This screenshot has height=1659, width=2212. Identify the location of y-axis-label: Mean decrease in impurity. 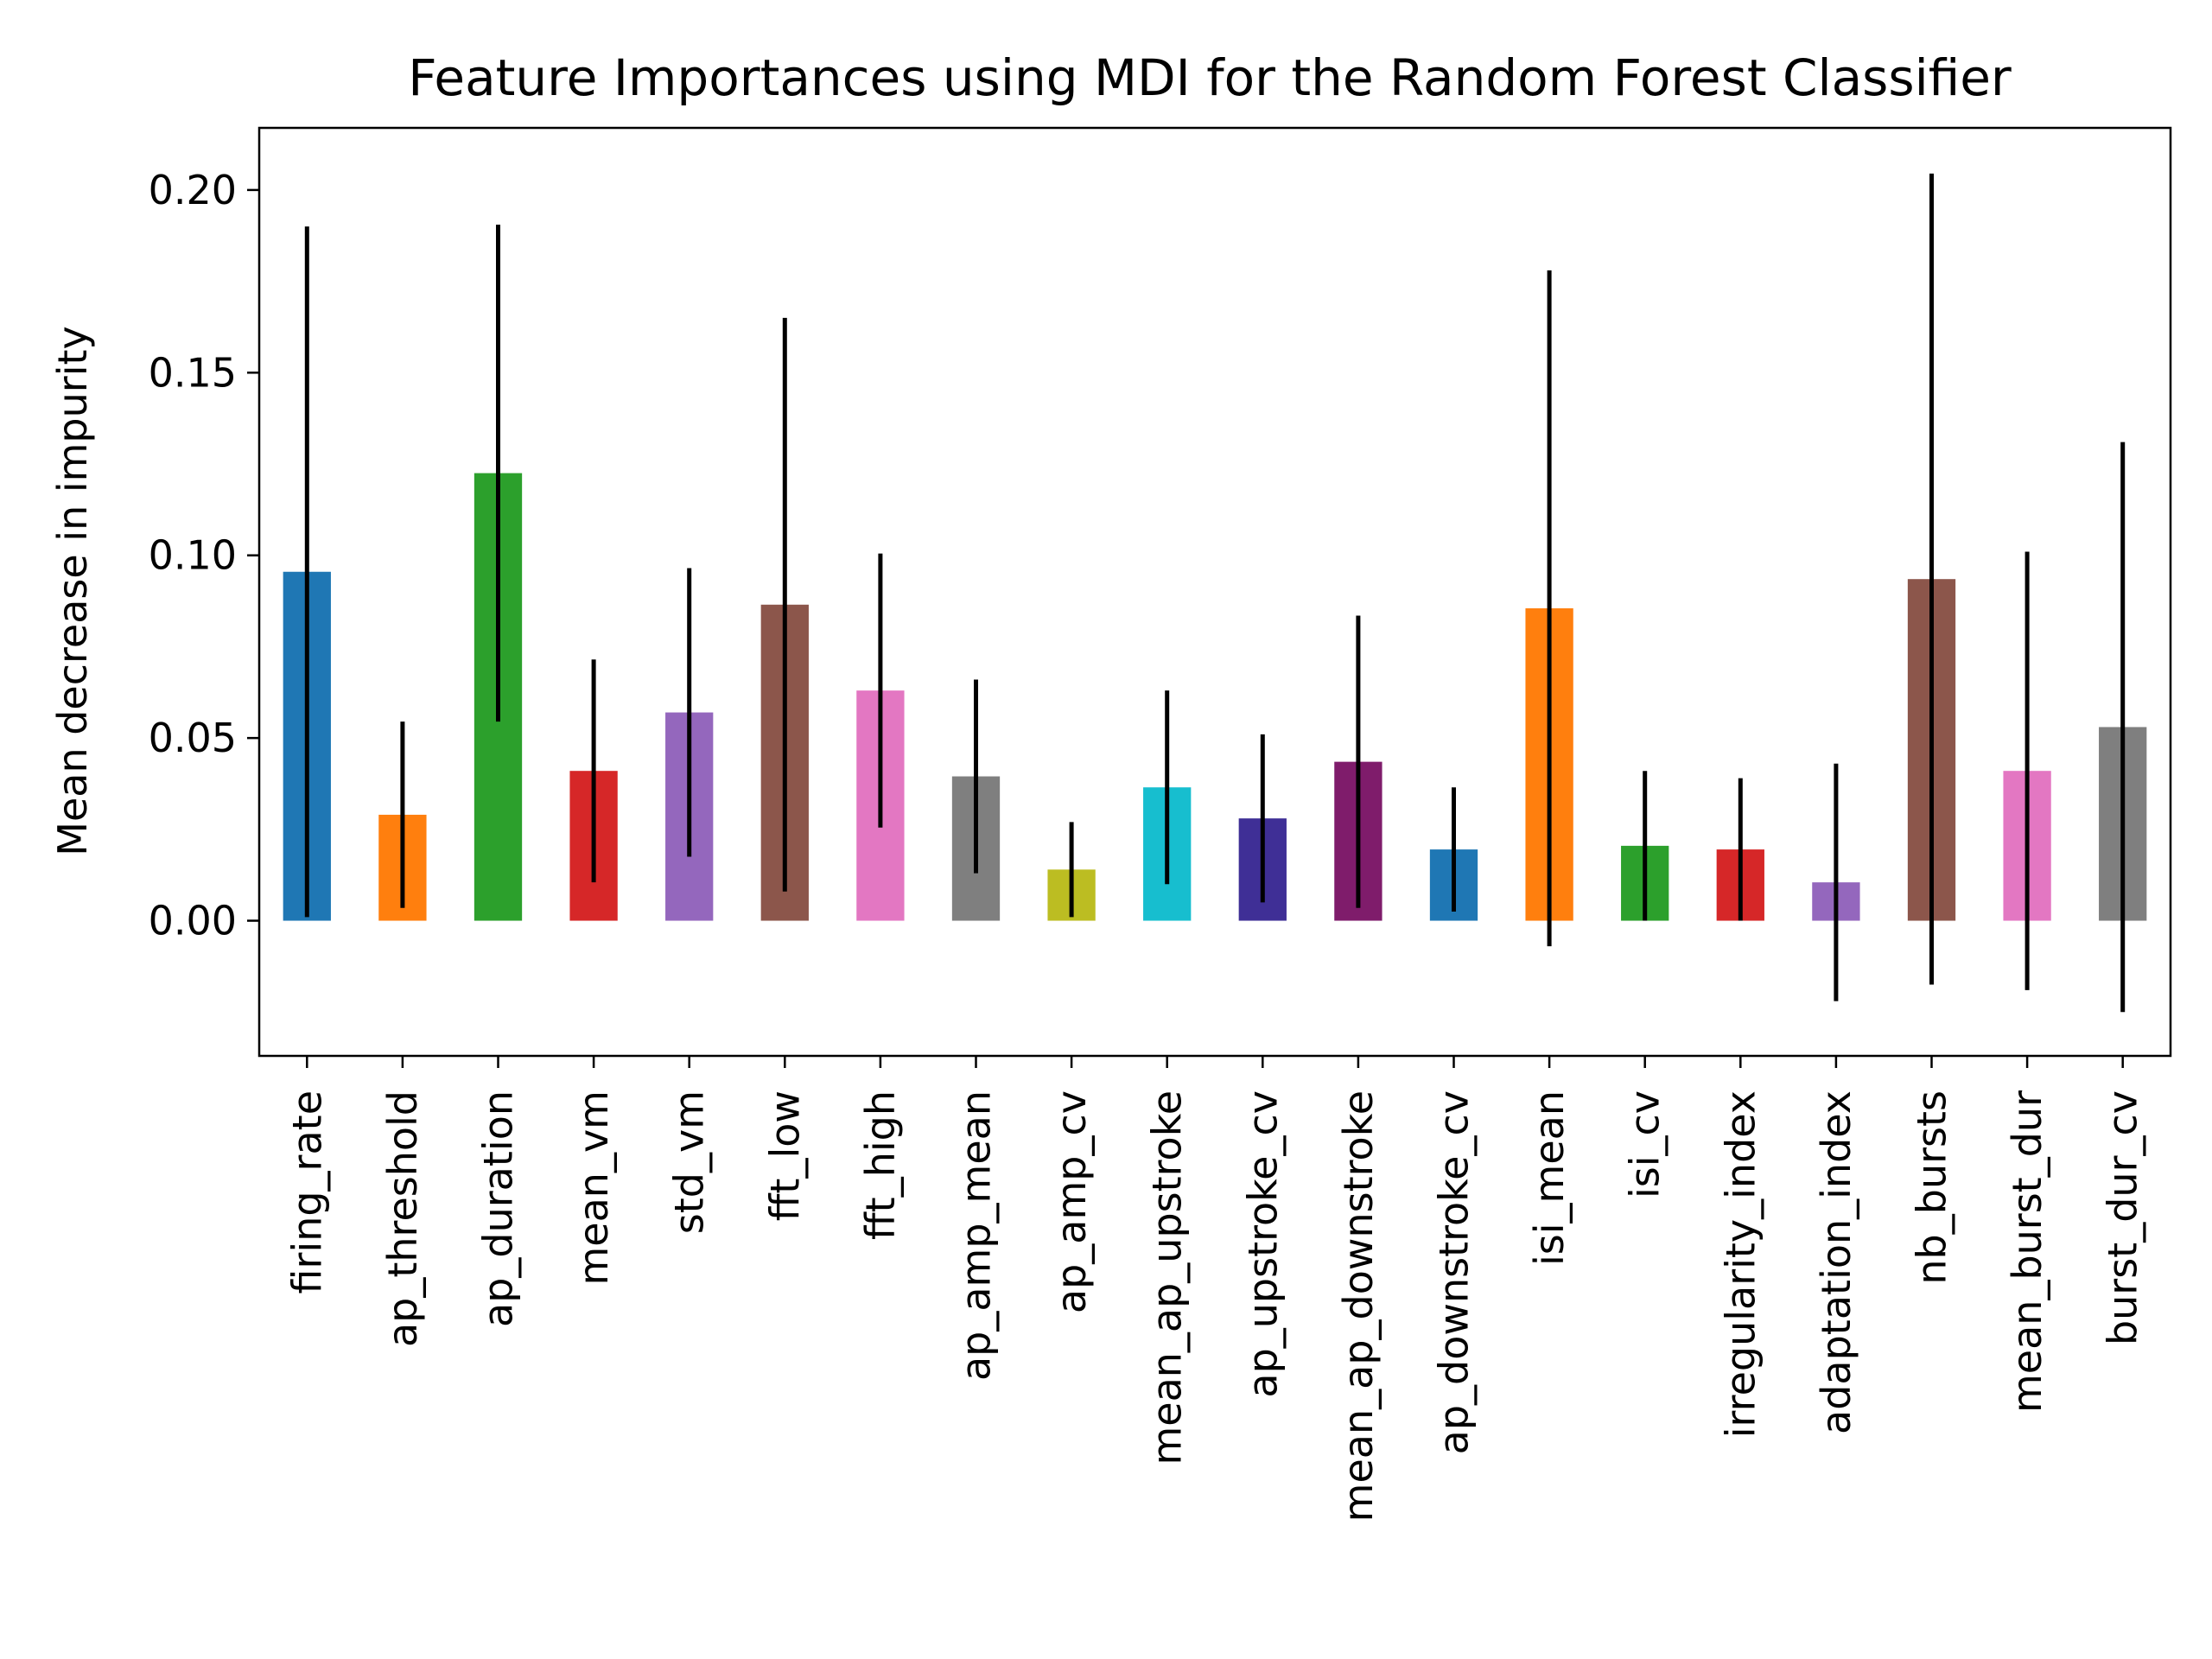
(72, 590).